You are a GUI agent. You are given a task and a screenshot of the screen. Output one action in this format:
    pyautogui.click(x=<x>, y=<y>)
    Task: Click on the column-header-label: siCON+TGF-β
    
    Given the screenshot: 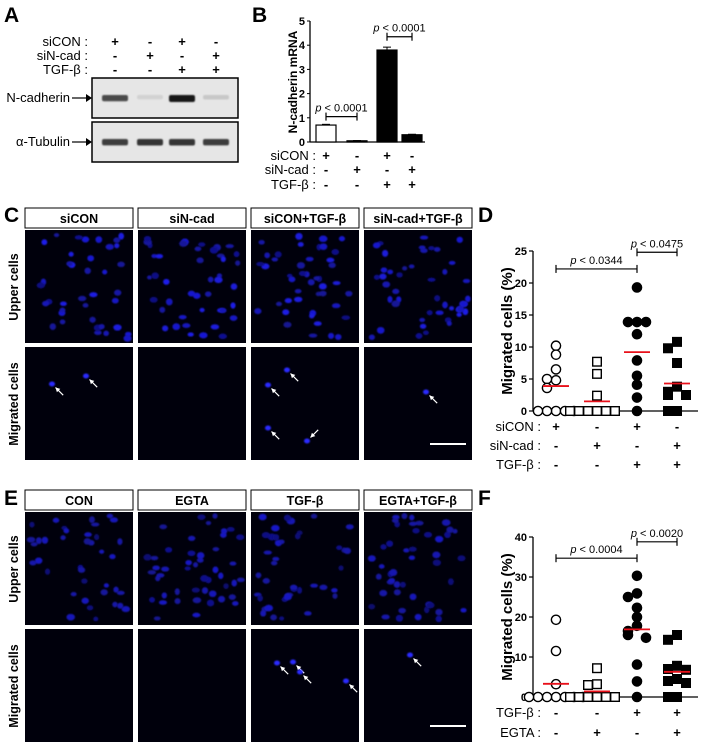 What is the action you would take?
    pyautogui.click(x=305, y=219)
    